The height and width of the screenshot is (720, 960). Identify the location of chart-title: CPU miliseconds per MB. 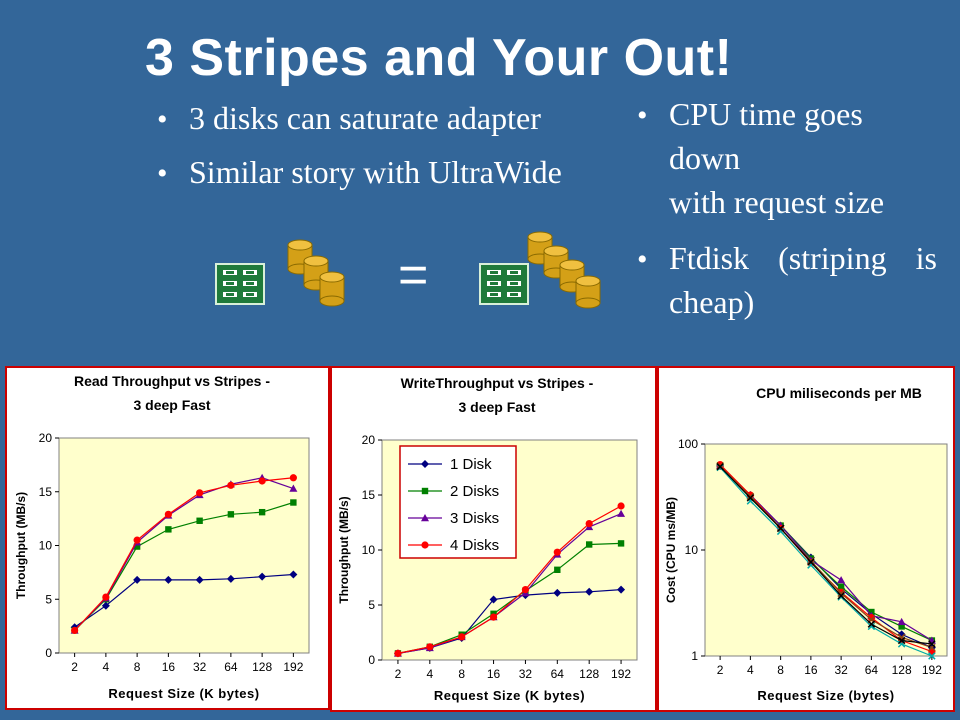
(839, 393).